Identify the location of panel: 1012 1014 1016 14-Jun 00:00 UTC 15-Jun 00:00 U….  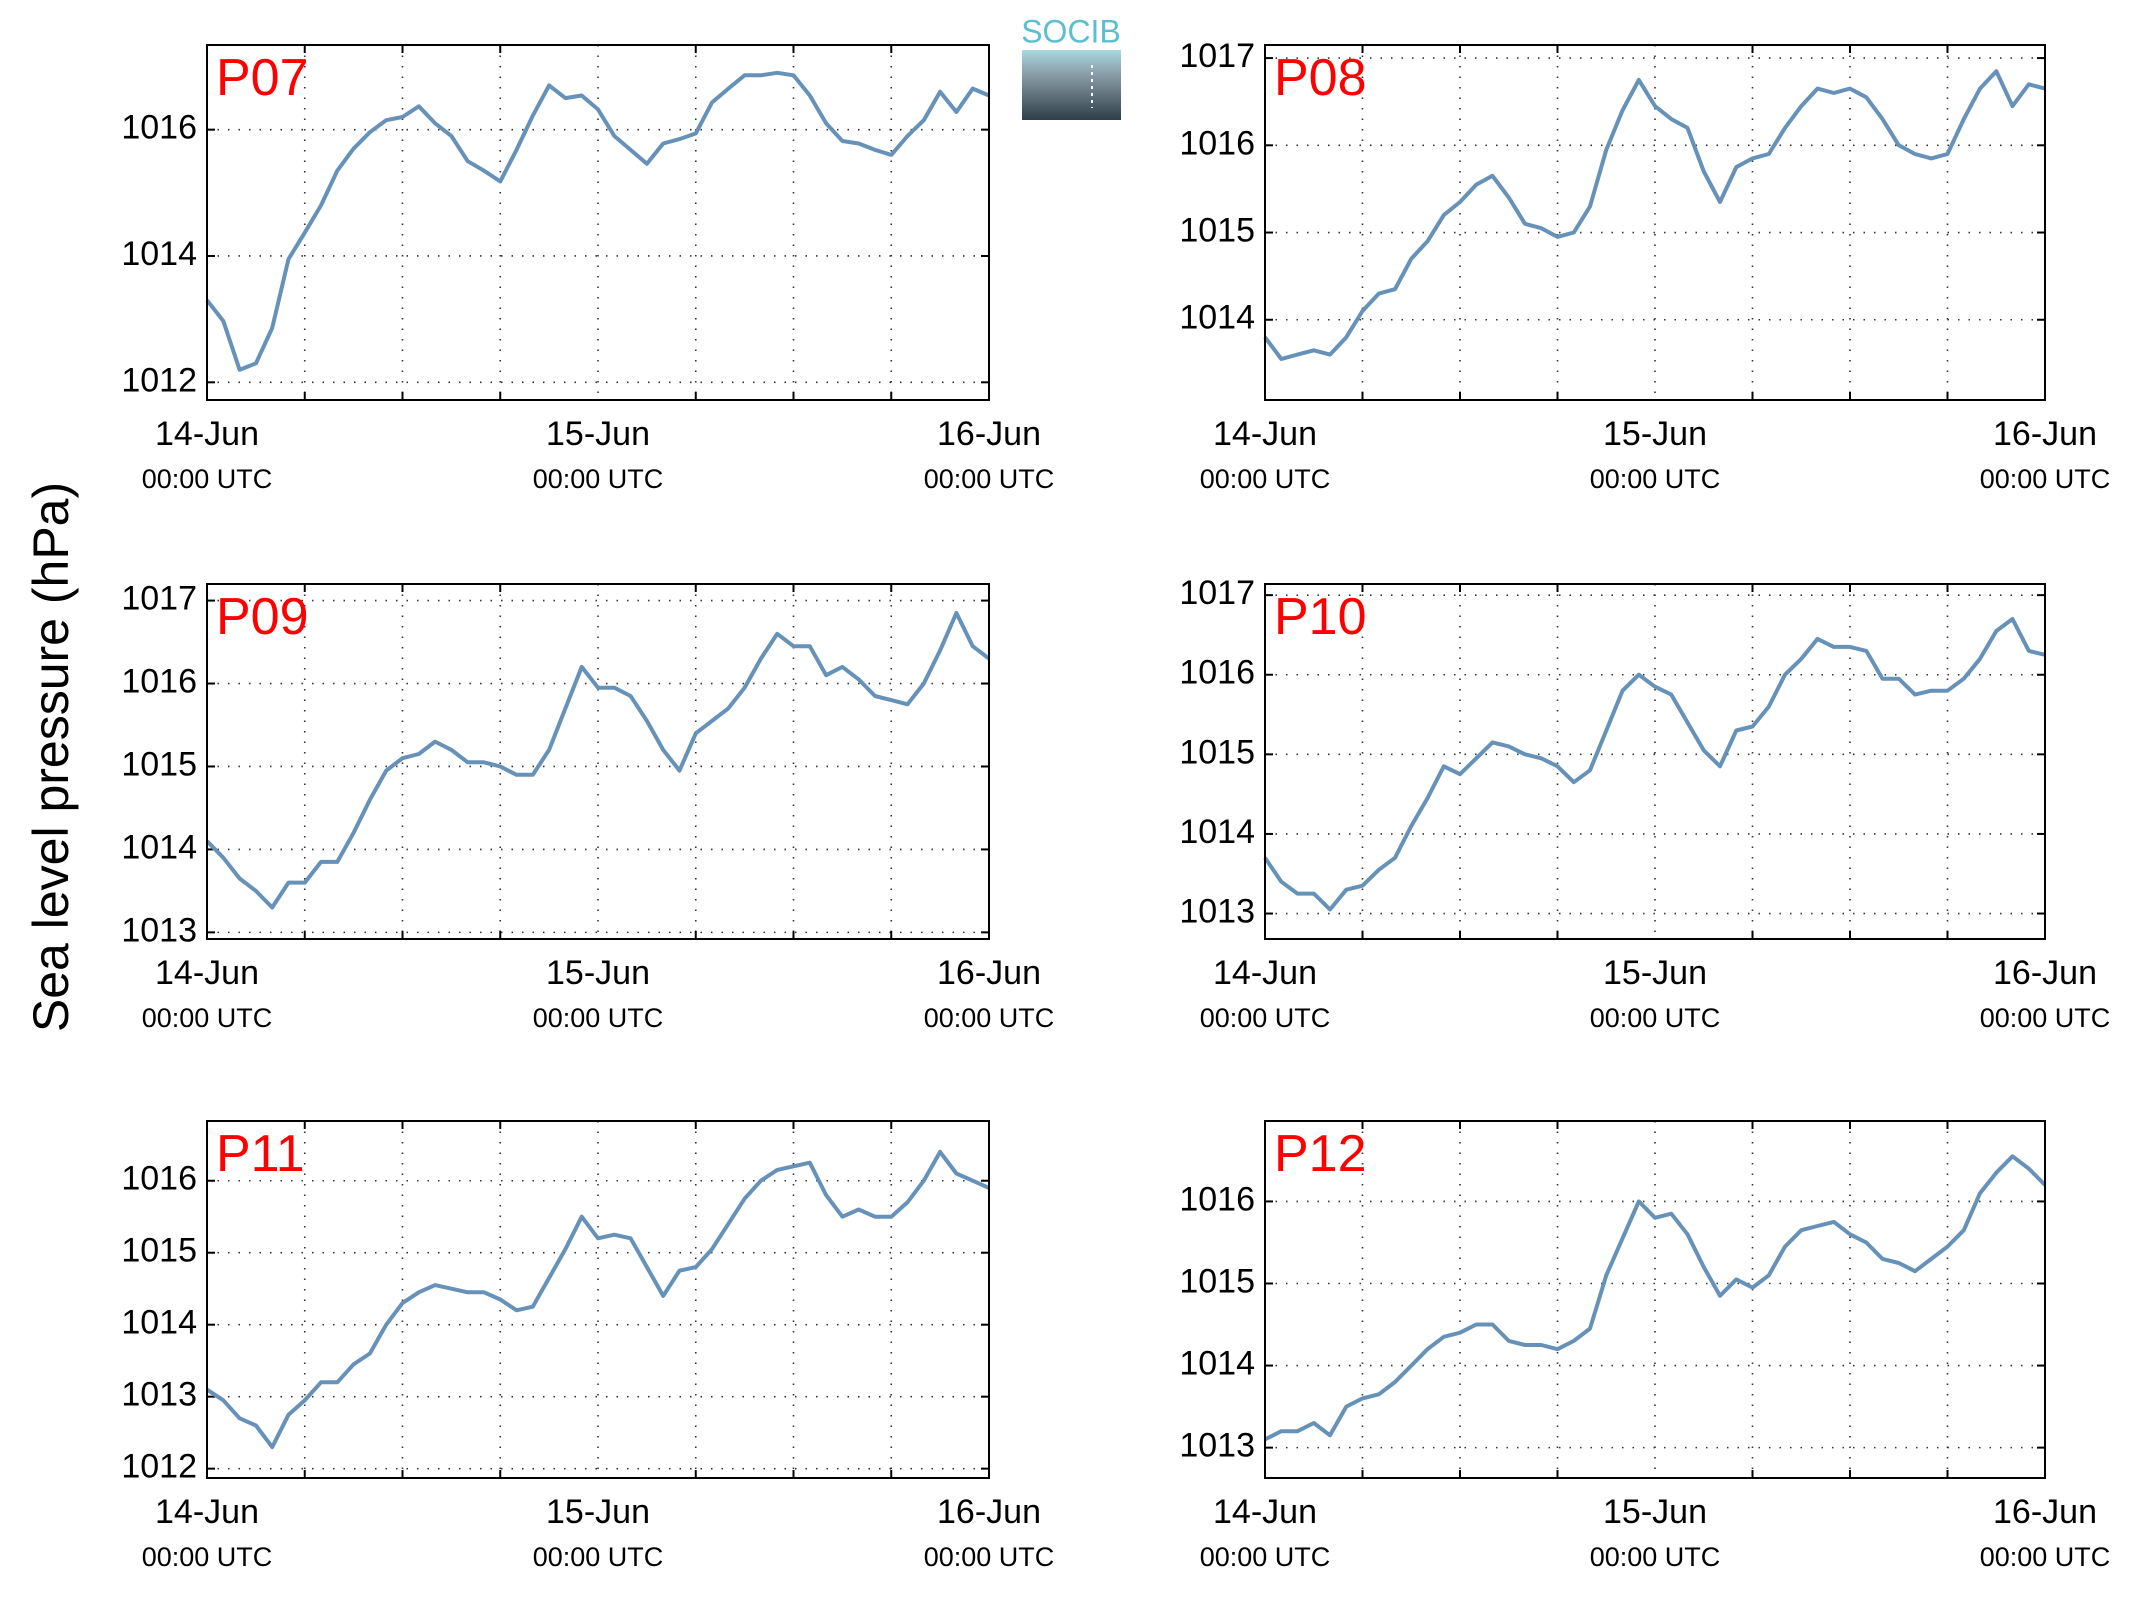
(588, 269).